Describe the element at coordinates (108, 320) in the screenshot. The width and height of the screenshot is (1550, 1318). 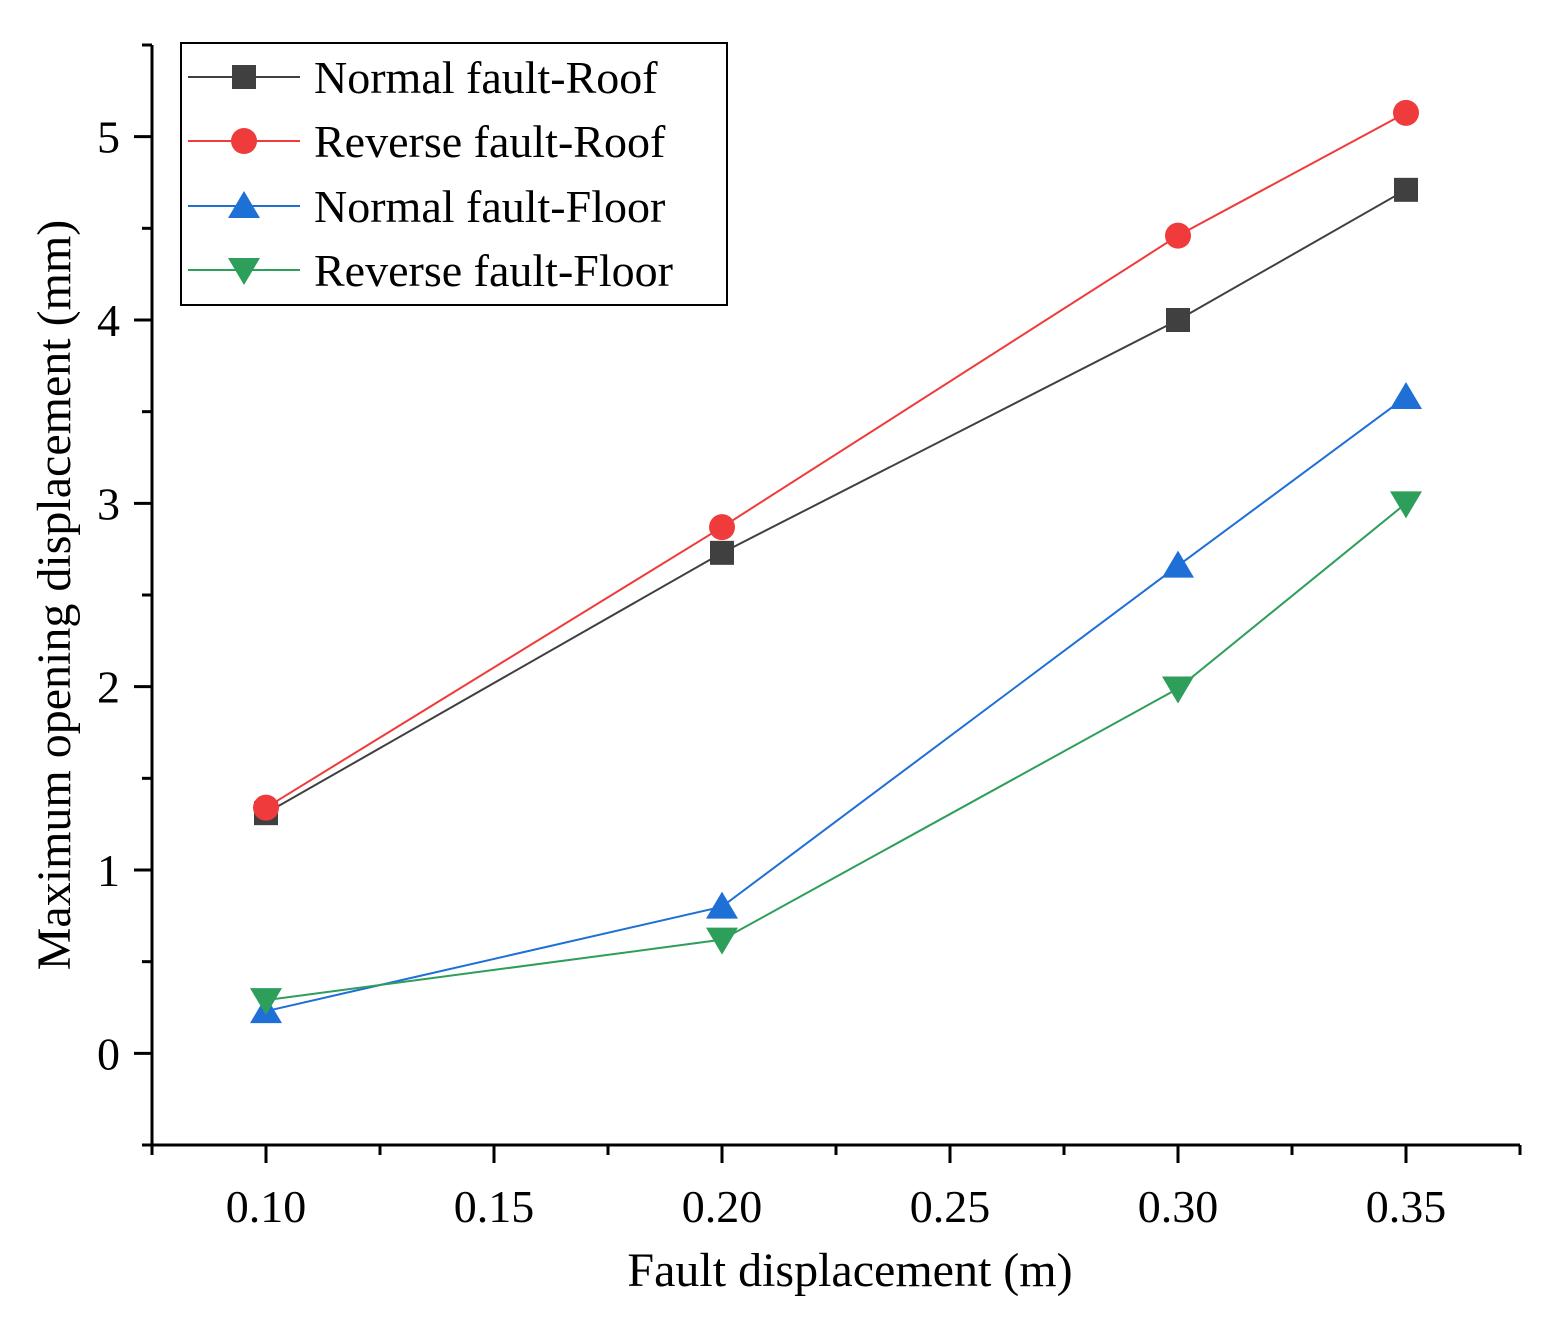
I see `y-tick-label: 4` at that location.